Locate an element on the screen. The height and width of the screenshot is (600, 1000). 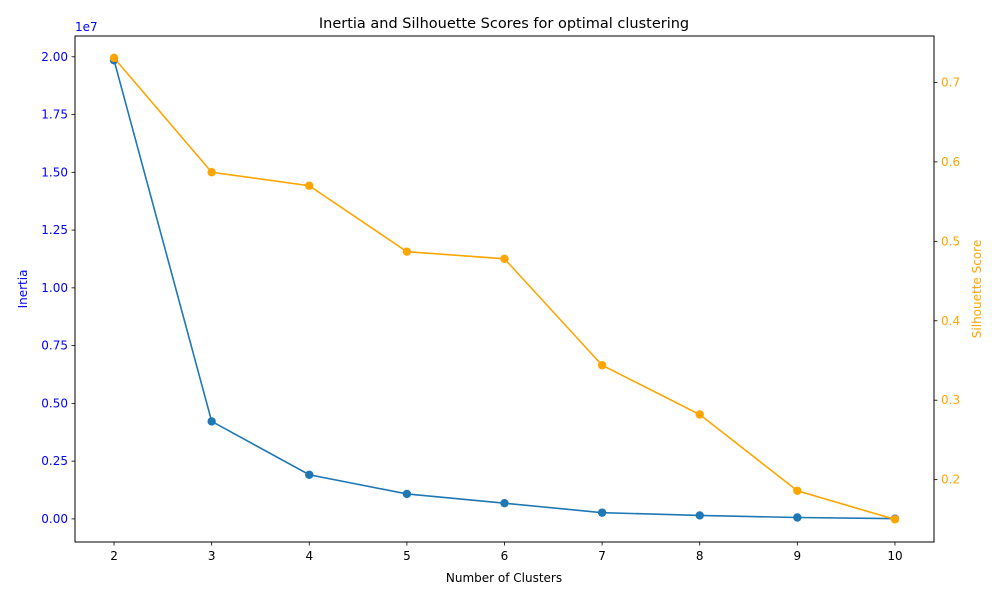
y-left-tick-label: 1.75 is located at coordinates (54, 115).